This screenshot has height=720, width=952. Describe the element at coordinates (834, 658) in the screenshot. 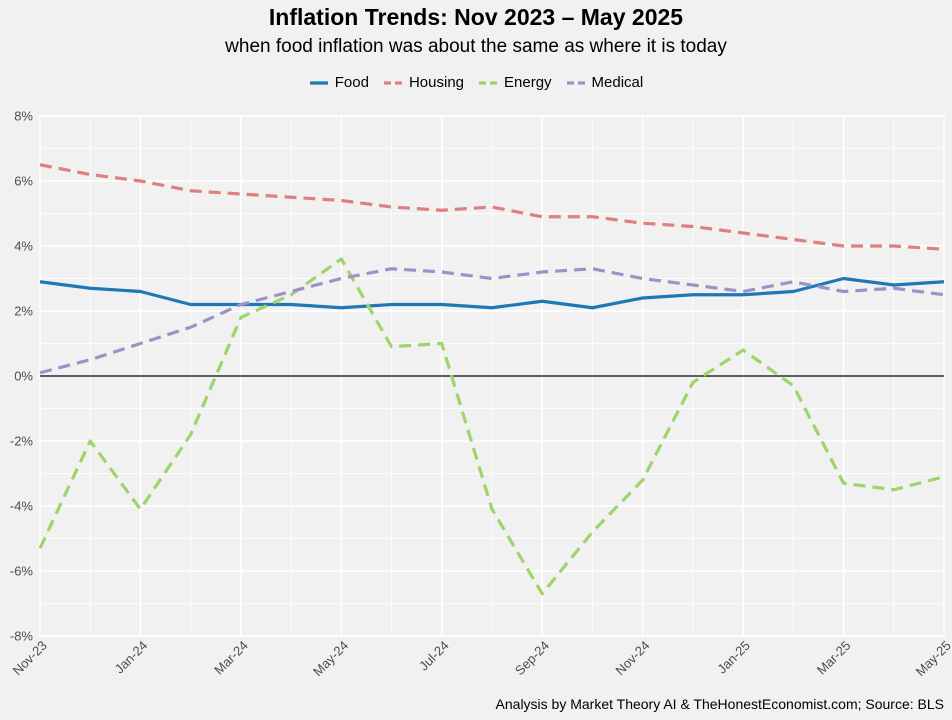

I see `x-tick-label: Mar-25` at that location.